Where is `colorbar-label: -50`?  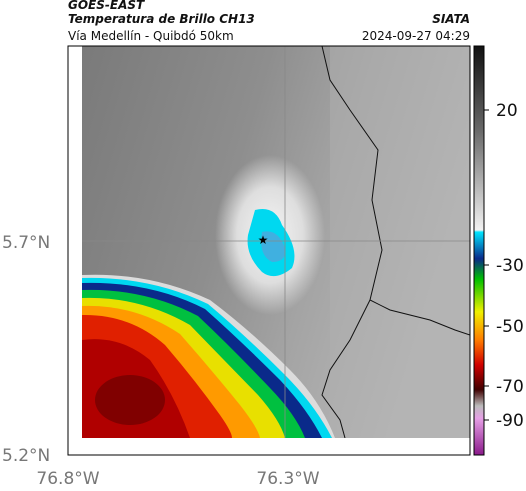 colorbar-label: -50 is located at coordinates (510, 327).